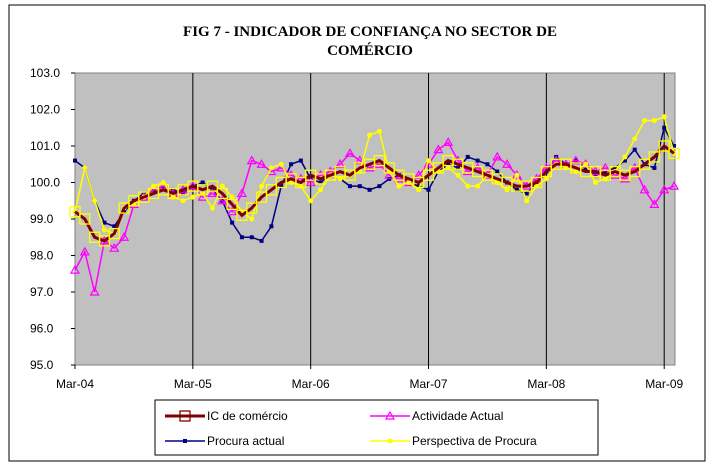 The height and width of the screenshot is (467, 711). What do you see at coordinates (193, 384) in the screenshot?
I see `x-tick-label: Mar-05` at bounding box center [193, 384].